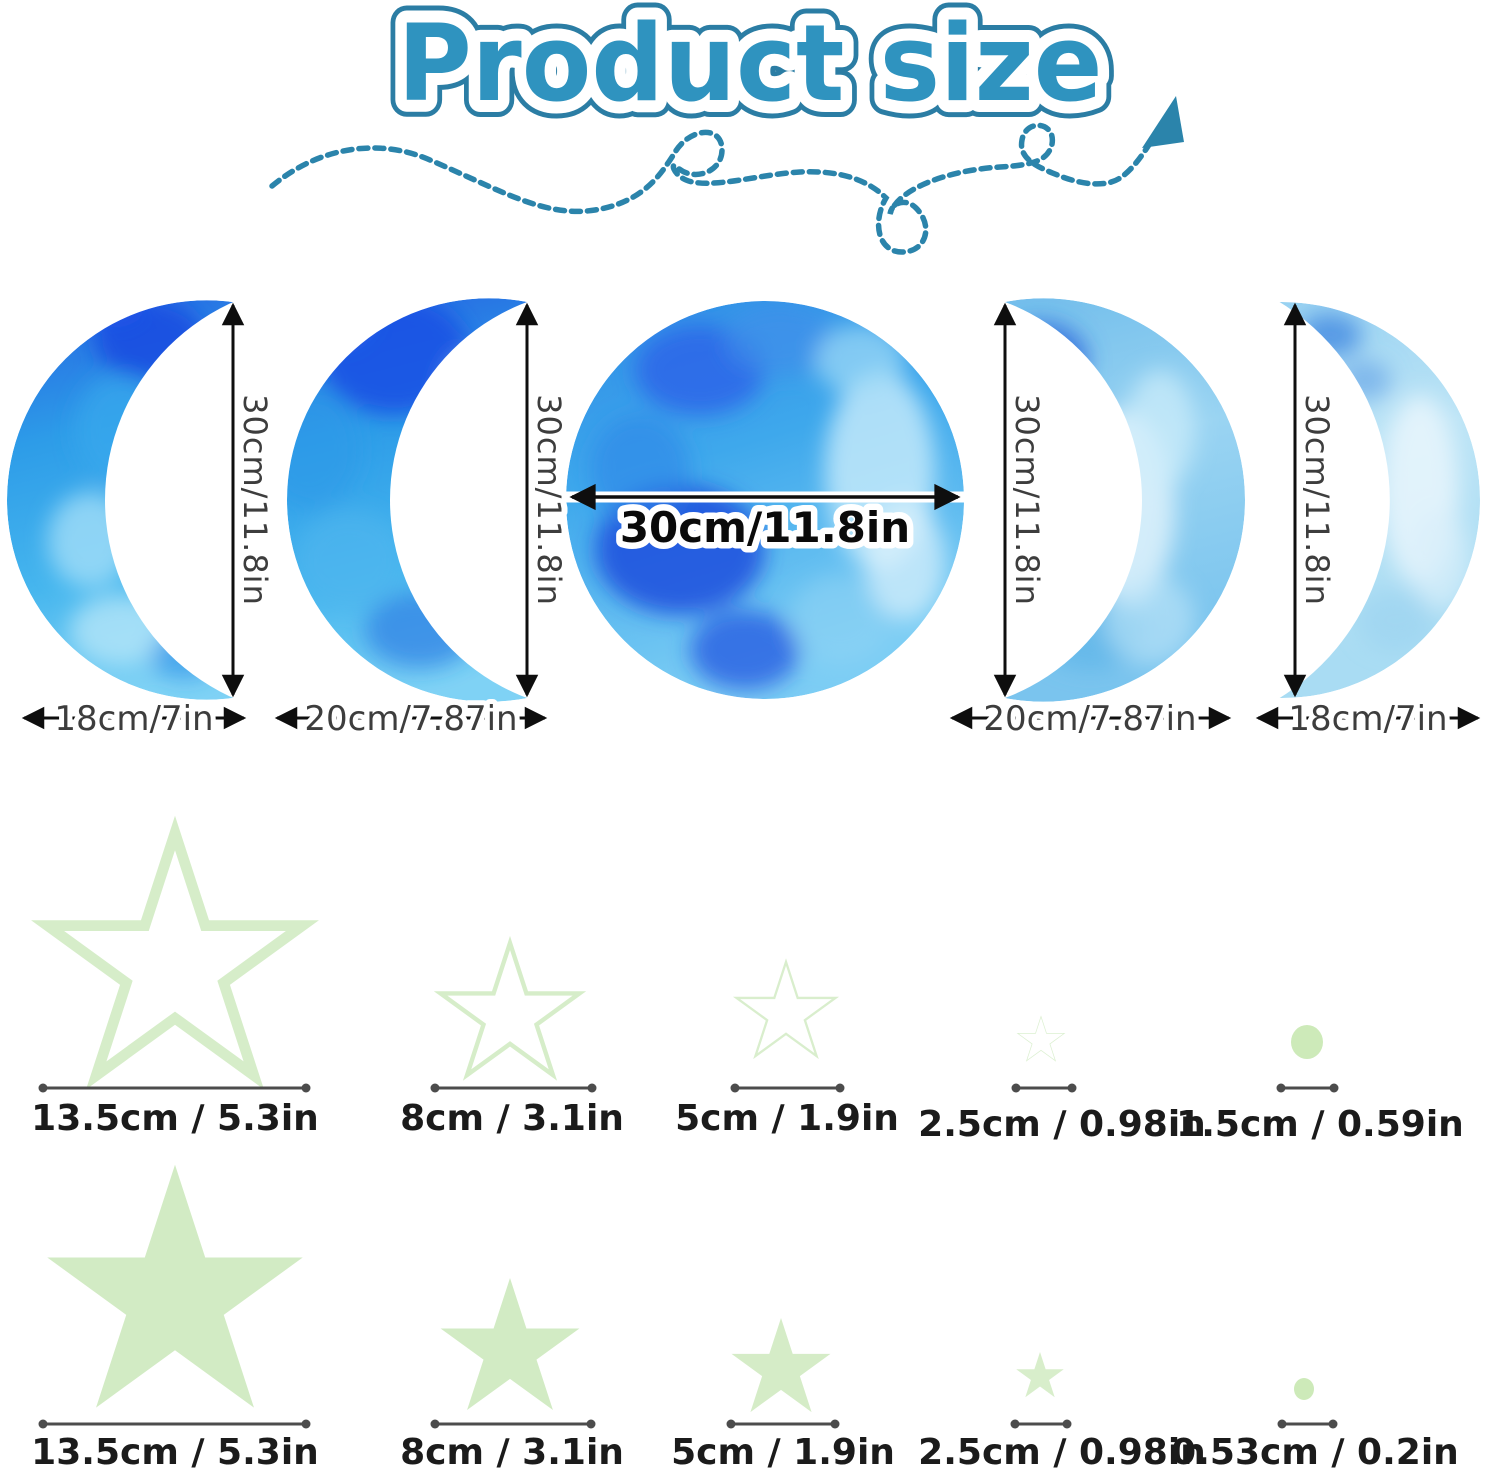 The width and height of the screenshot is (1500, 1474). I want to click on outline-star-md-label: 5cm / 1.9in, so click(787, 1118).